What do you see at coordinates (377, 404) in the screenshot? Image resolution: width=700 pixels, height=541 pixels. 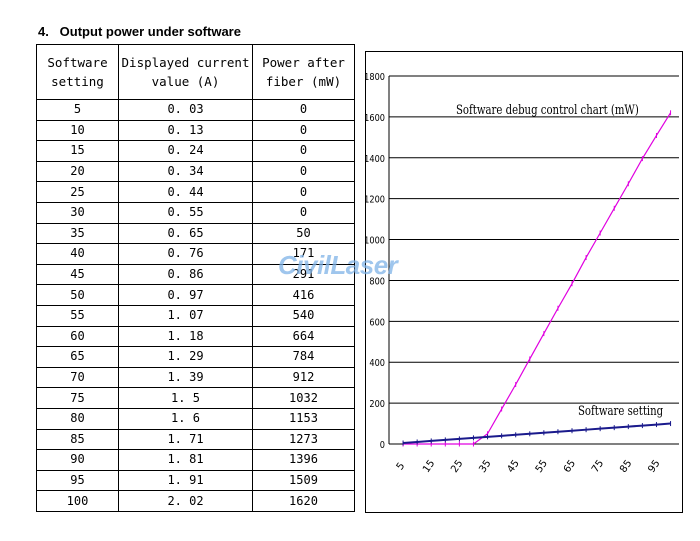 I see `y-tick-label: 200` at bounding box center [377, 404].